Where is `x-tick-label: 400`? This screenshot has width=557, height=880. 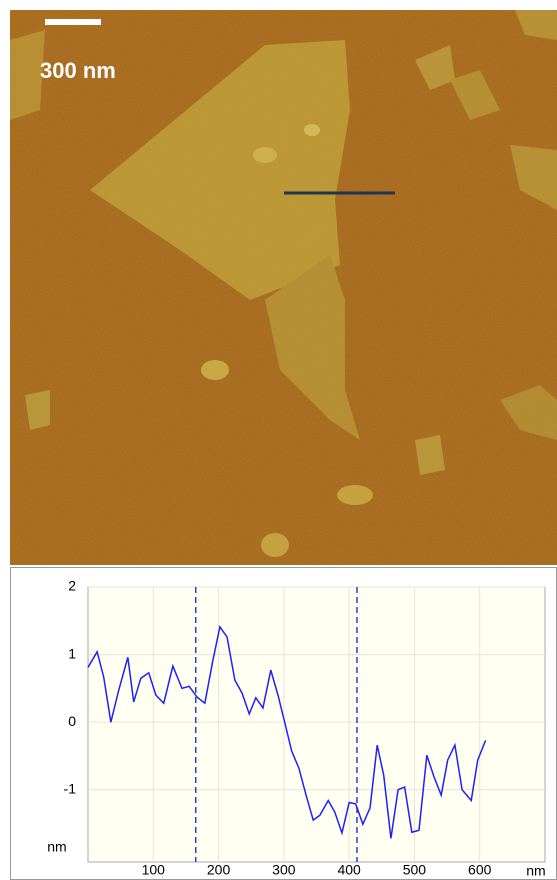 x-tick-label: 400 is located at coordinates (349, 870).